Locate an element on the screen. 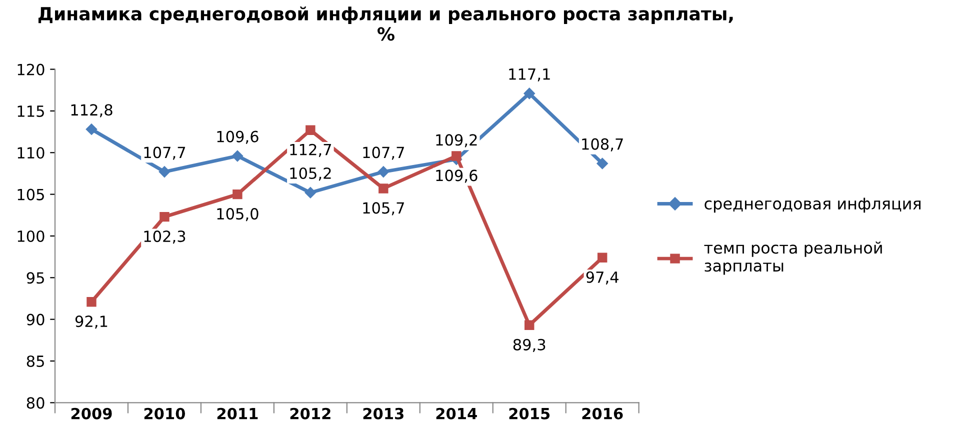 Image resolution: width=965 pixels, height=433 pixels. x-tick-label: 2009 is located at coordinates (91, 414).